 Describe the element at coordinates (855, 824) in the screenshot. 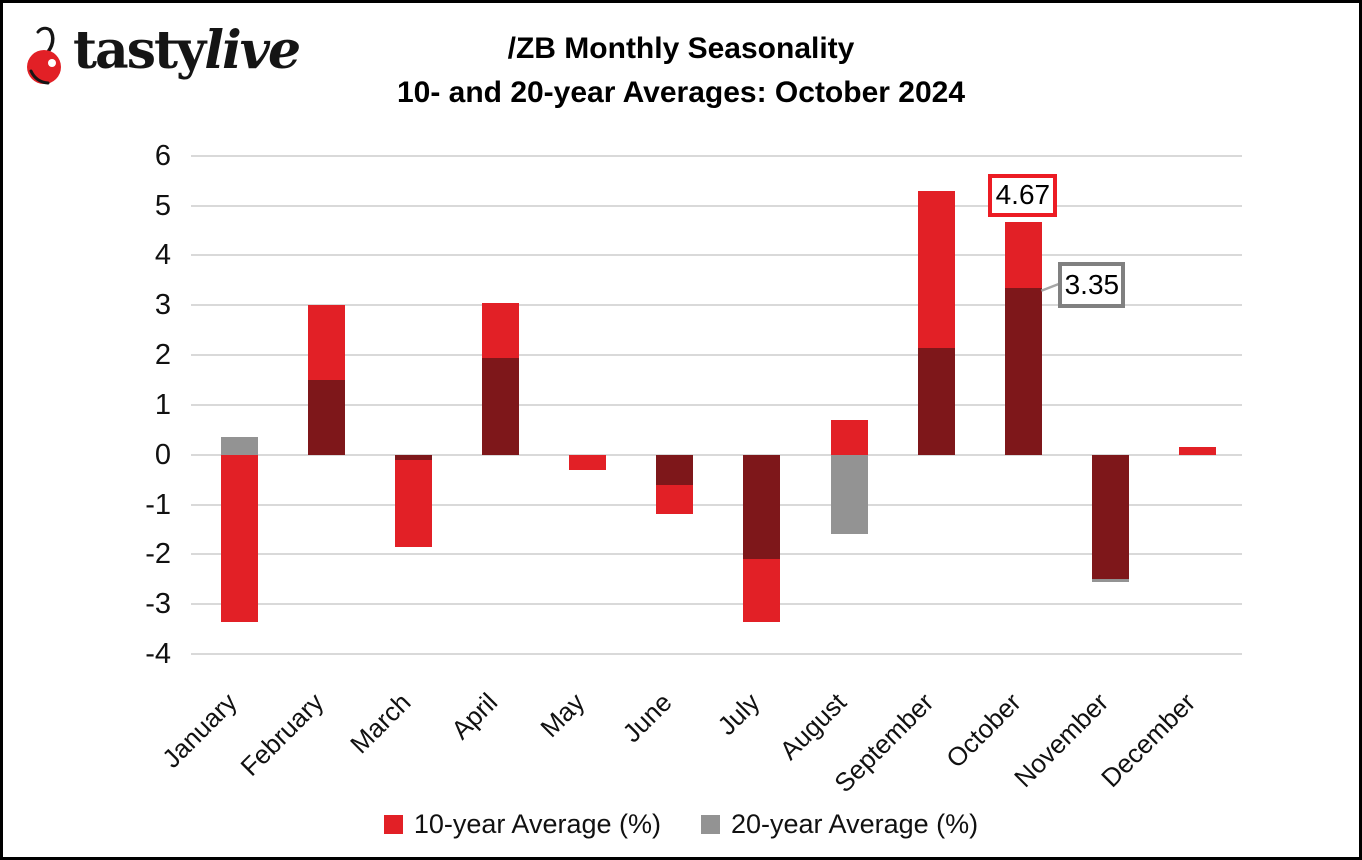

I see `legend-label-20yr: 20-year Average (%)` at that location.